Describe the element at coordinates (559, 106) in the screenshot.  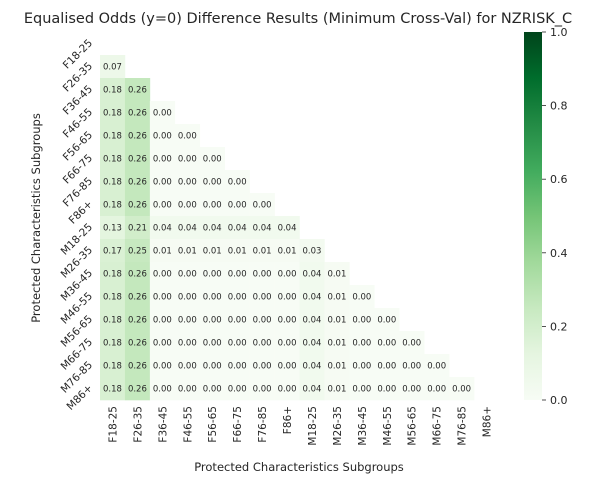
I see `colorbar-tick-label: 0.8` at that location.